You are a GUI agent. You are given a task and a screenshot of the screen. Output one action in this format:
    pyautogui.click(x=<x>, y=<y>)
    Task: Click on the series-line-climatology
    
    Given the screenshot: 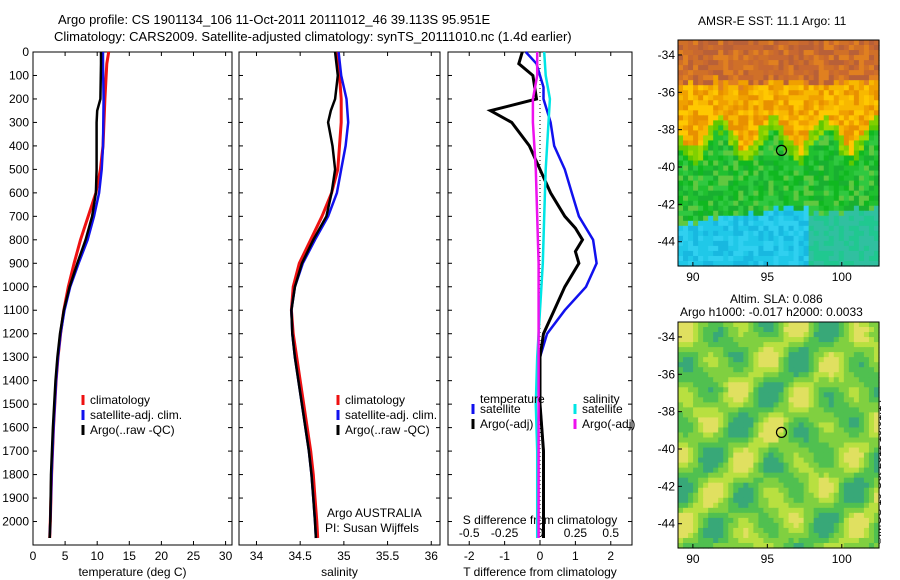 What is the action you would take?
    pyautogui.click(x=316, y=295)
    